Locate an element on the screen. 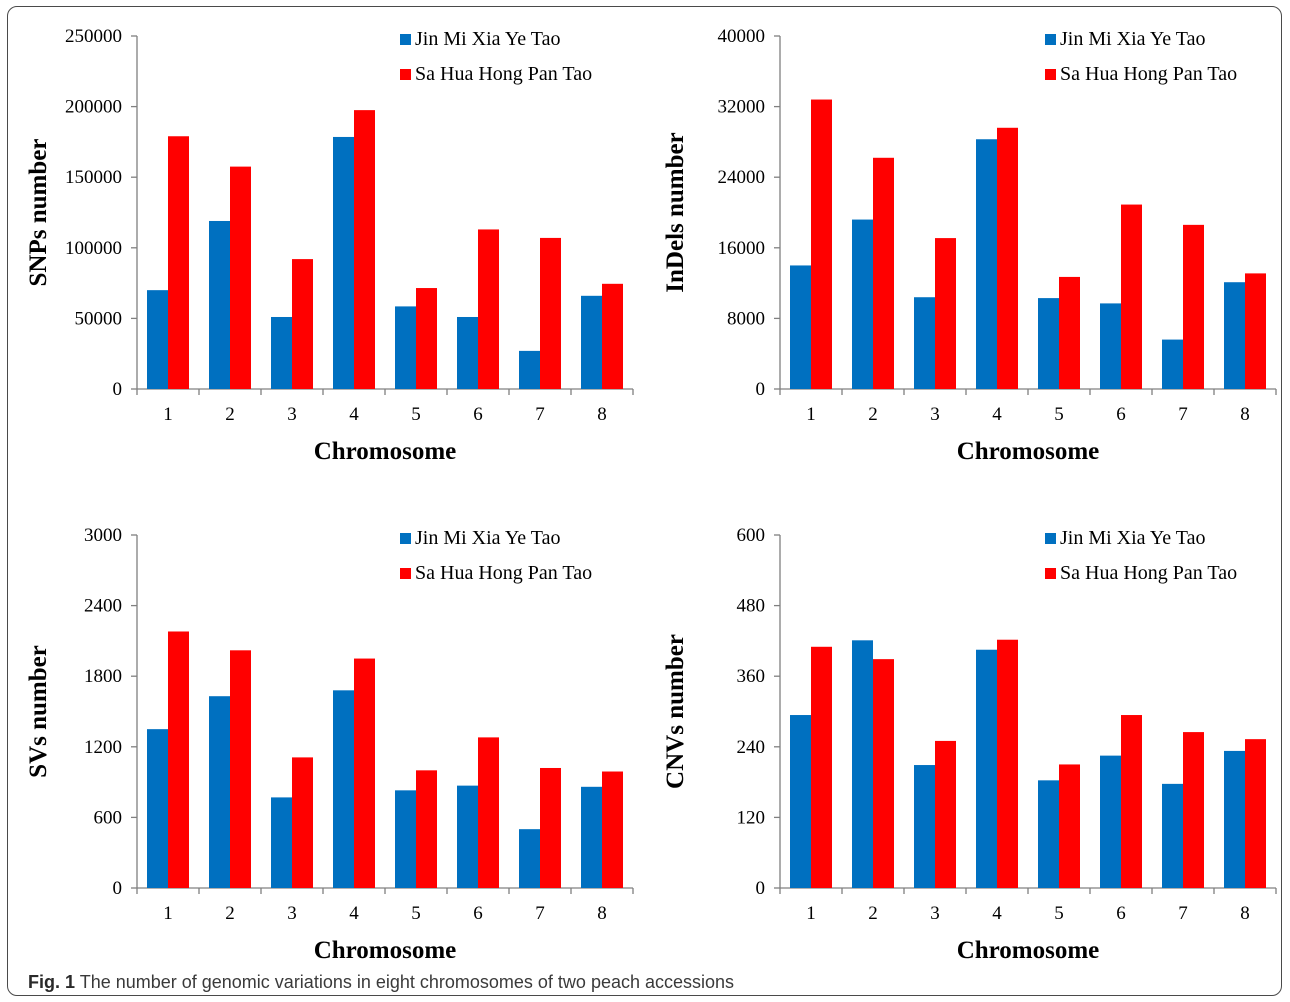  svs-number-bar-sa-hua-hong-pan-tao-chr3 is located at coordinates (302, 822).